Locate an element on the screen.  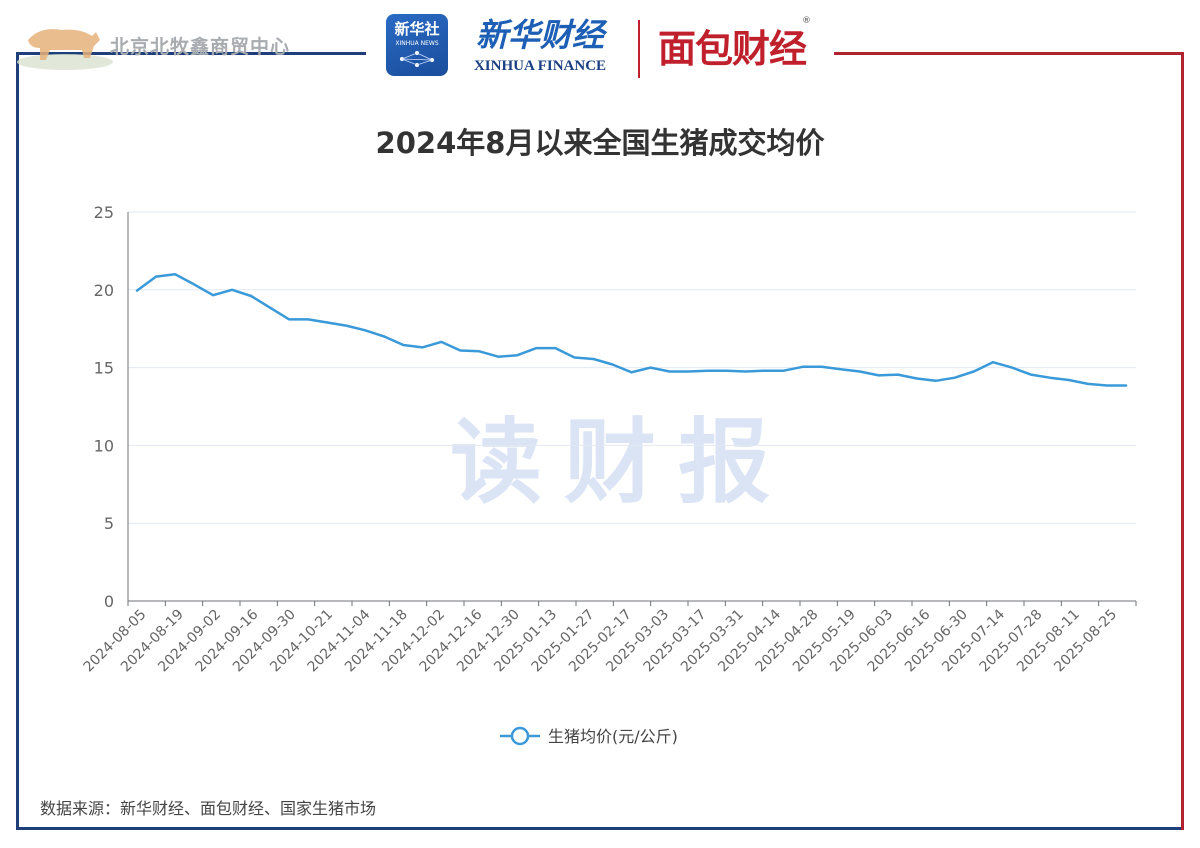
y-tick-label: 0 is located at coordinates (109, 601).